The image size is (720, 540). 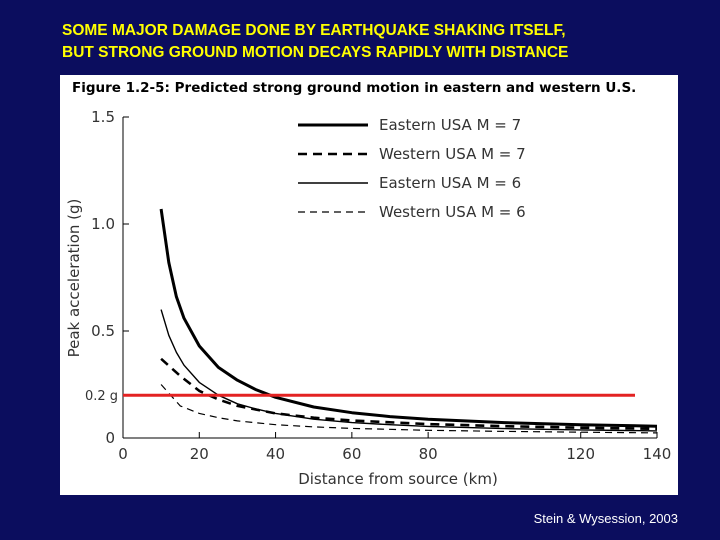 What do you see at coordinates (450, 183) in the screenshot?
I see `legend-label-3: Eastern USA M = 6` at bounding box center [450, 183].